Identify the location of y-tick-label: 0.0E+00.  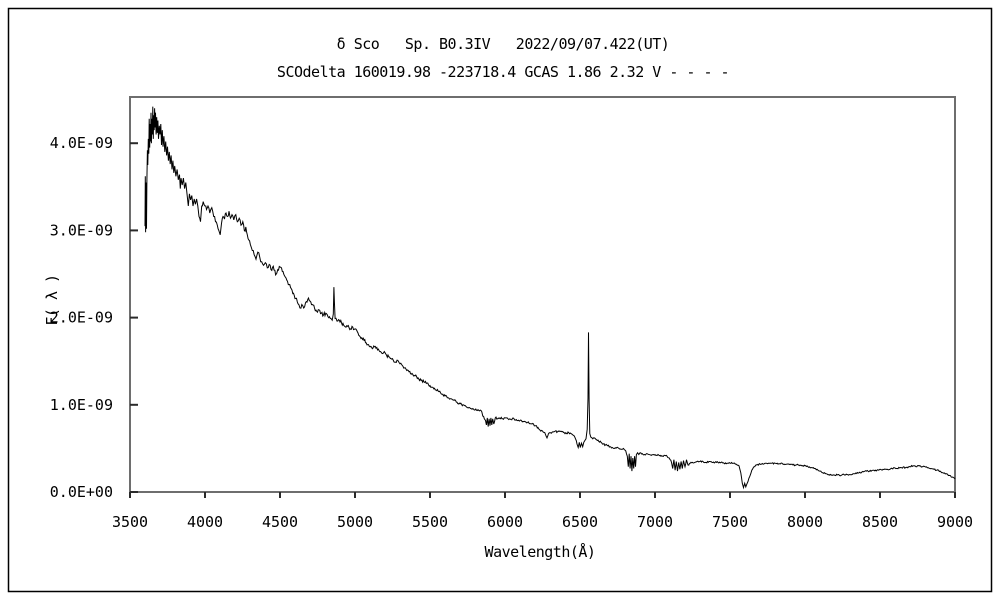
(81, 492).